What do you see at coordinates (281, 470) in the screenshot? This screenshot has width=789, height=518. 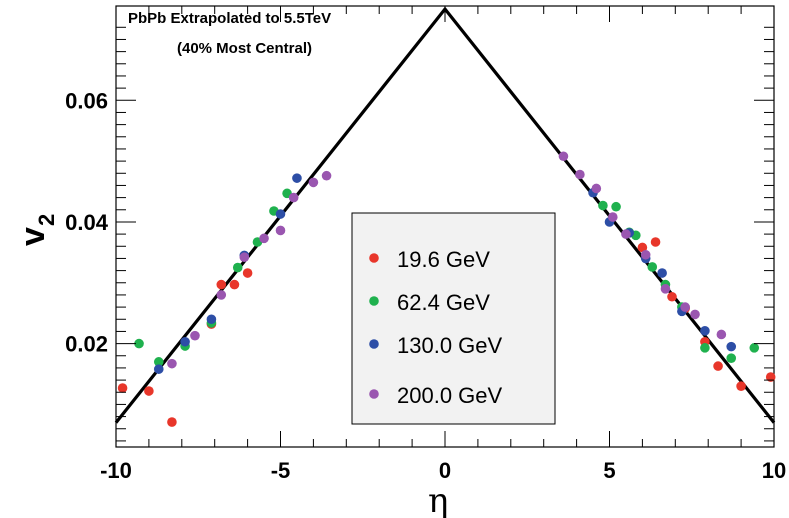 I see `x-tick-label: -5` at bounding box center [281, 470].